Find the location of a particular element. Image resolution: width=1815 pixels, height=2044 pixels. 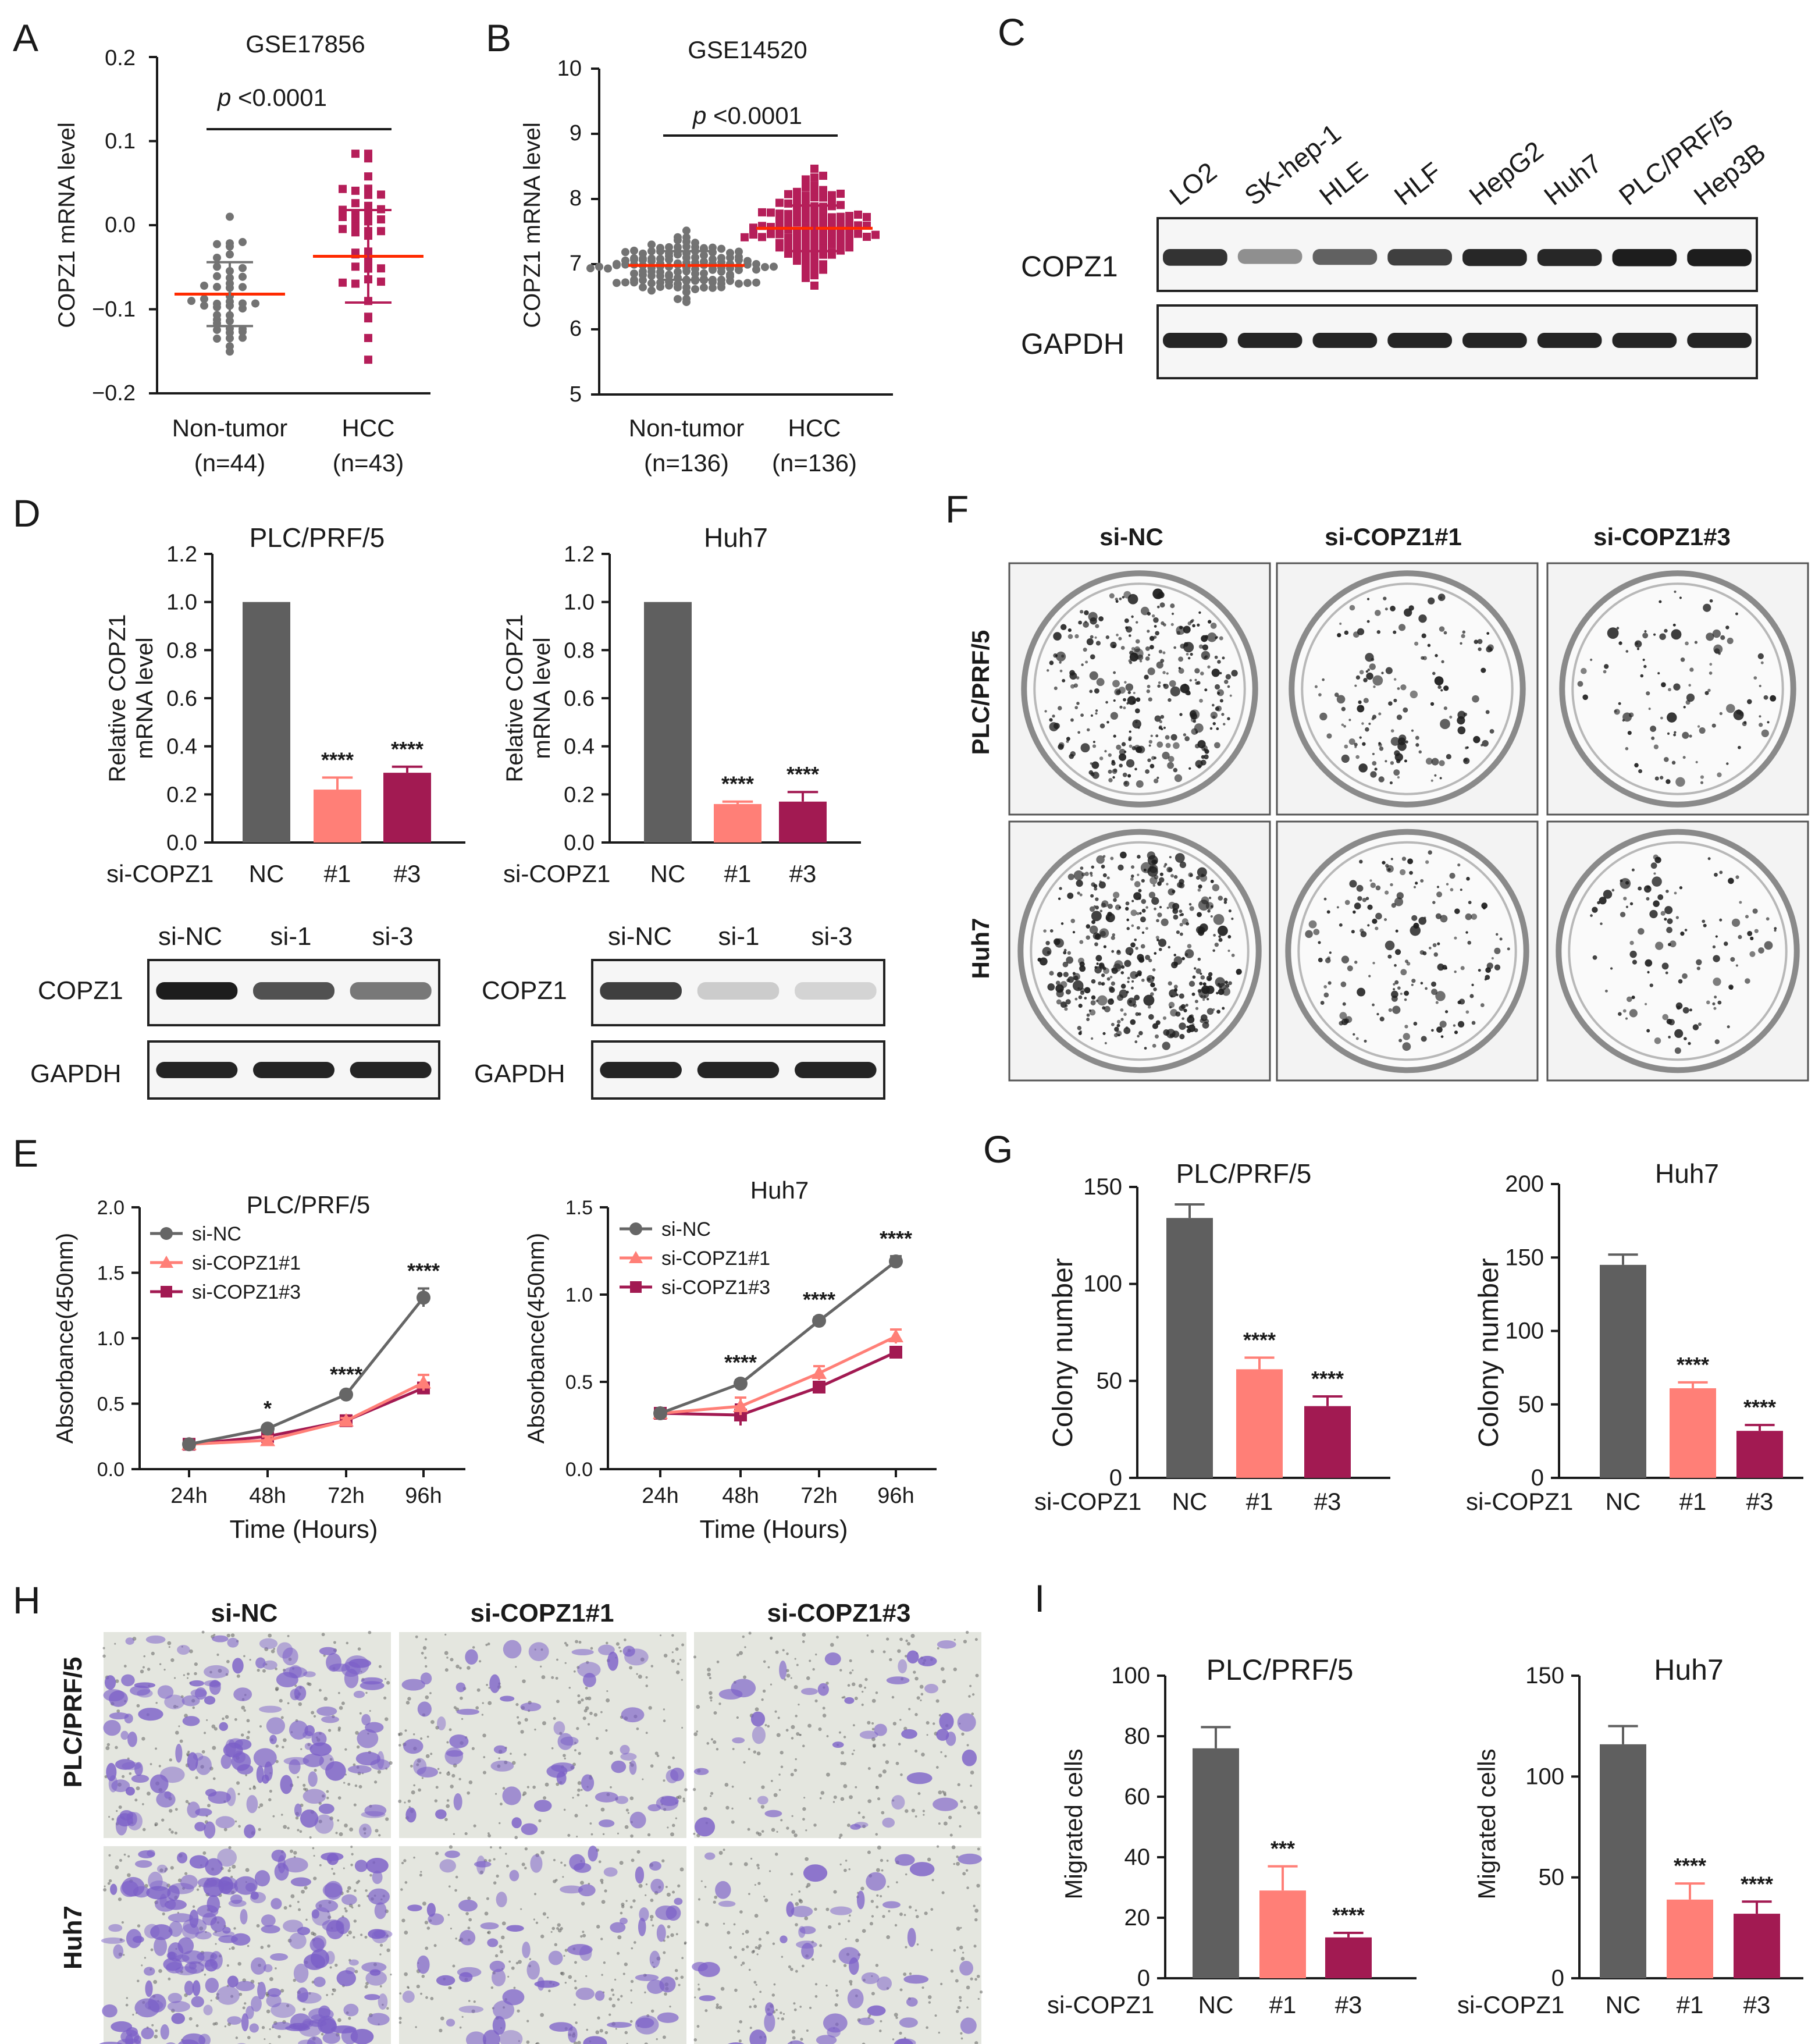

panel-e-right-x-tick-label: 48h is located at coordinates (740, 1496).